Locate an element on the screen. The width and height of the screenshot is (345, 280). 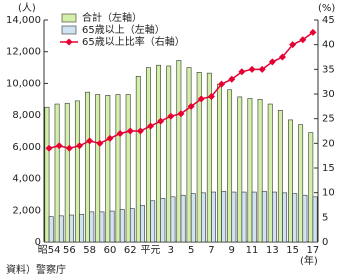
y-tick-label: 14,000 is located at coordinates (23, 20).